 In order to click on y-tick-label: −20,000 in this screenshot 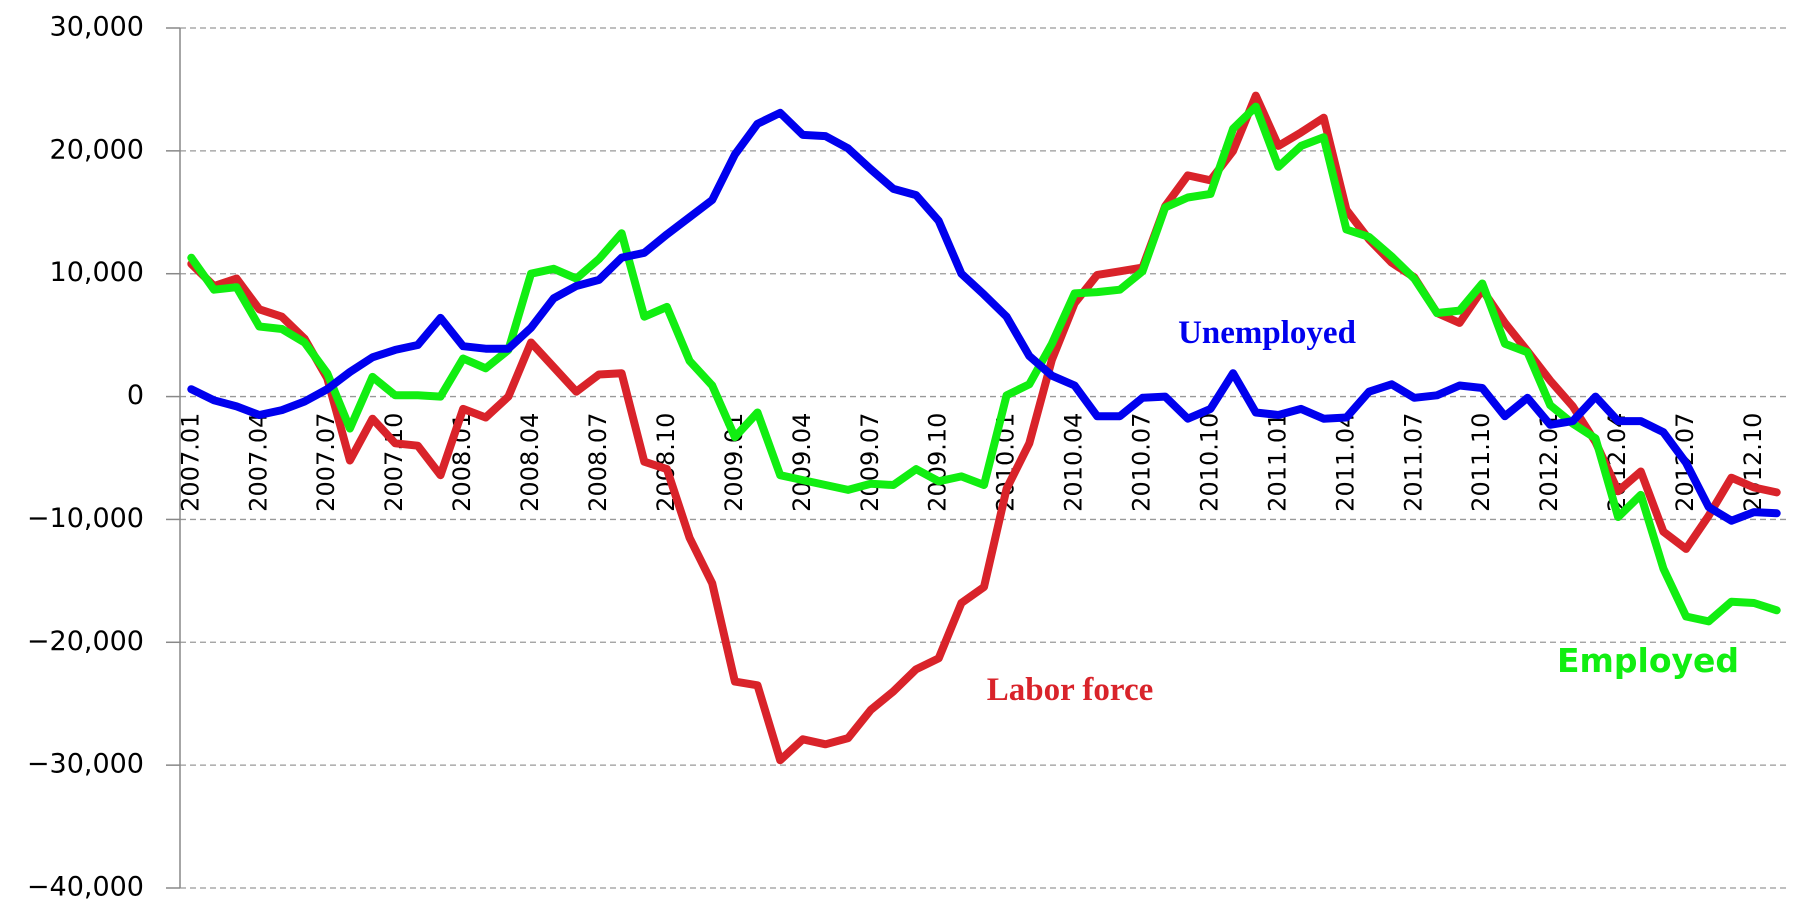, I will do `click(85, 641)`.